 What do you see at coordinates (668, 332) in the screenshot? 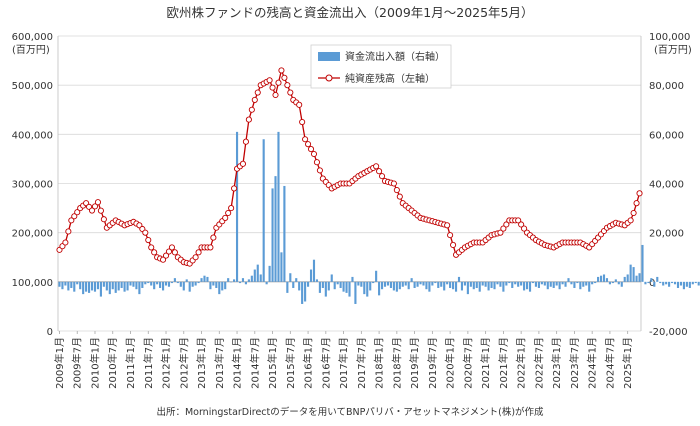
I see `right-tick-label: -20,000` at bounding box center [668, 332].